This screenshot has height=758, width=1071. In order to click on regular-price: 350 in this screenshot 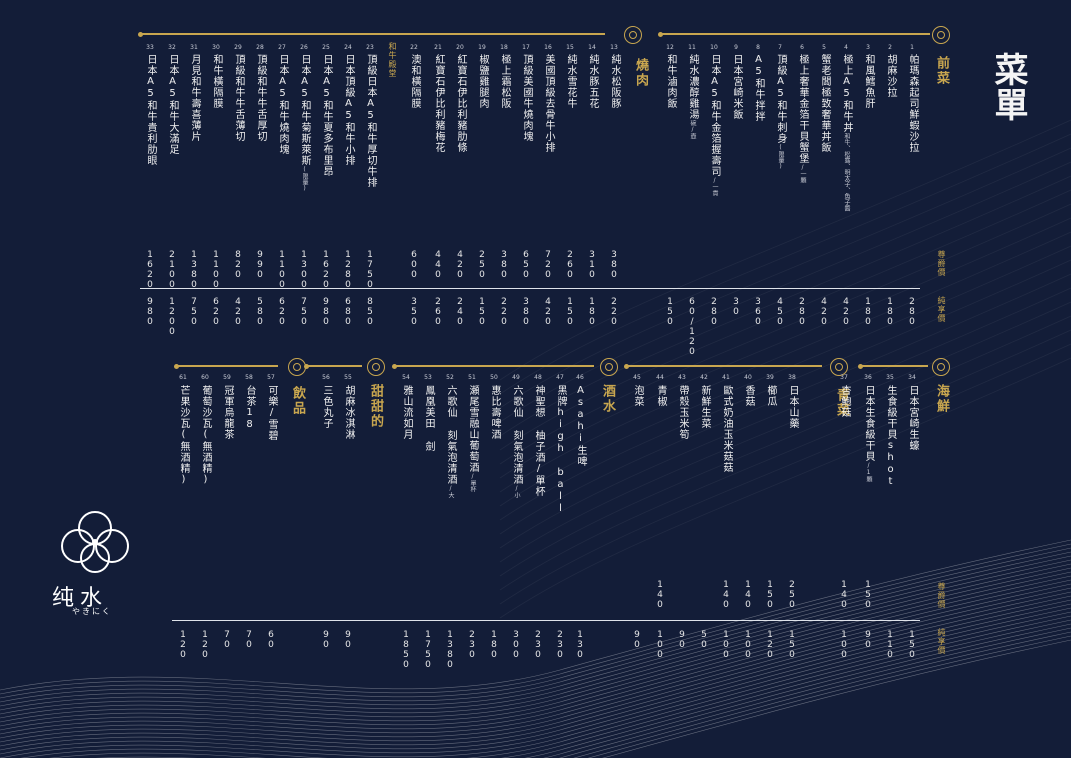, I will do `click(414, 312)`.